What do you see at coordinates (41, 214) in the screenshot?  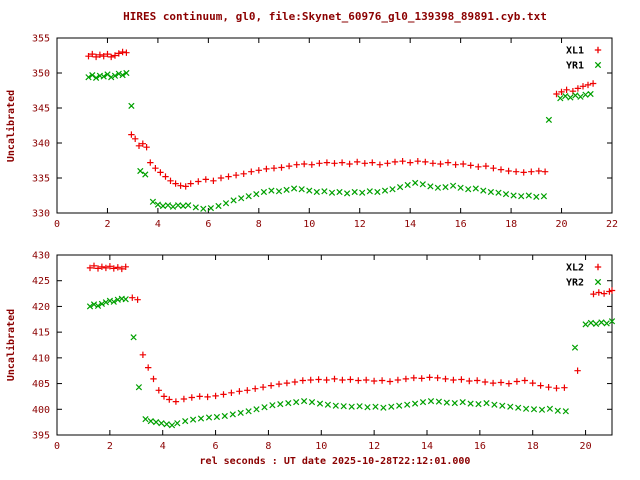 I see `y-tick-label: 330` at bounding box center [41, 214].